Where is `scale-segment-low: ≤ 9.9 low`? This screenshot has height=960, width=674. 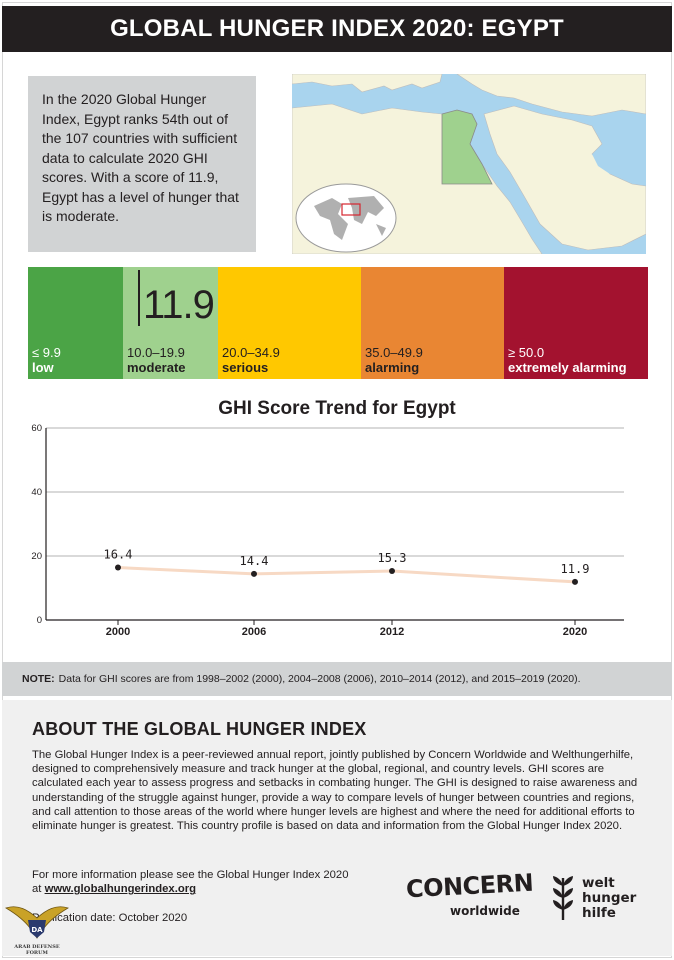 scale-segment-low: ≤ 9.9 low is located at coordinates (75, 323).